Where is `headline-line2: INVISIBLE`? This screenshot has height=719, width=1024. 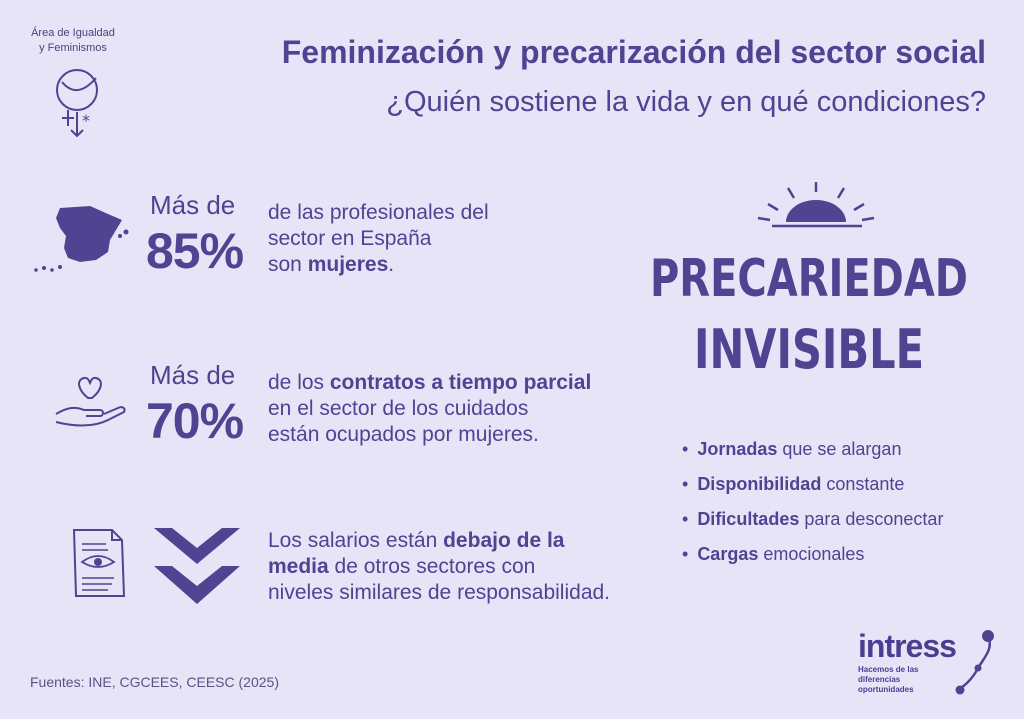
headline-line2: INVISIBLE is located at coordinates (809, 349).